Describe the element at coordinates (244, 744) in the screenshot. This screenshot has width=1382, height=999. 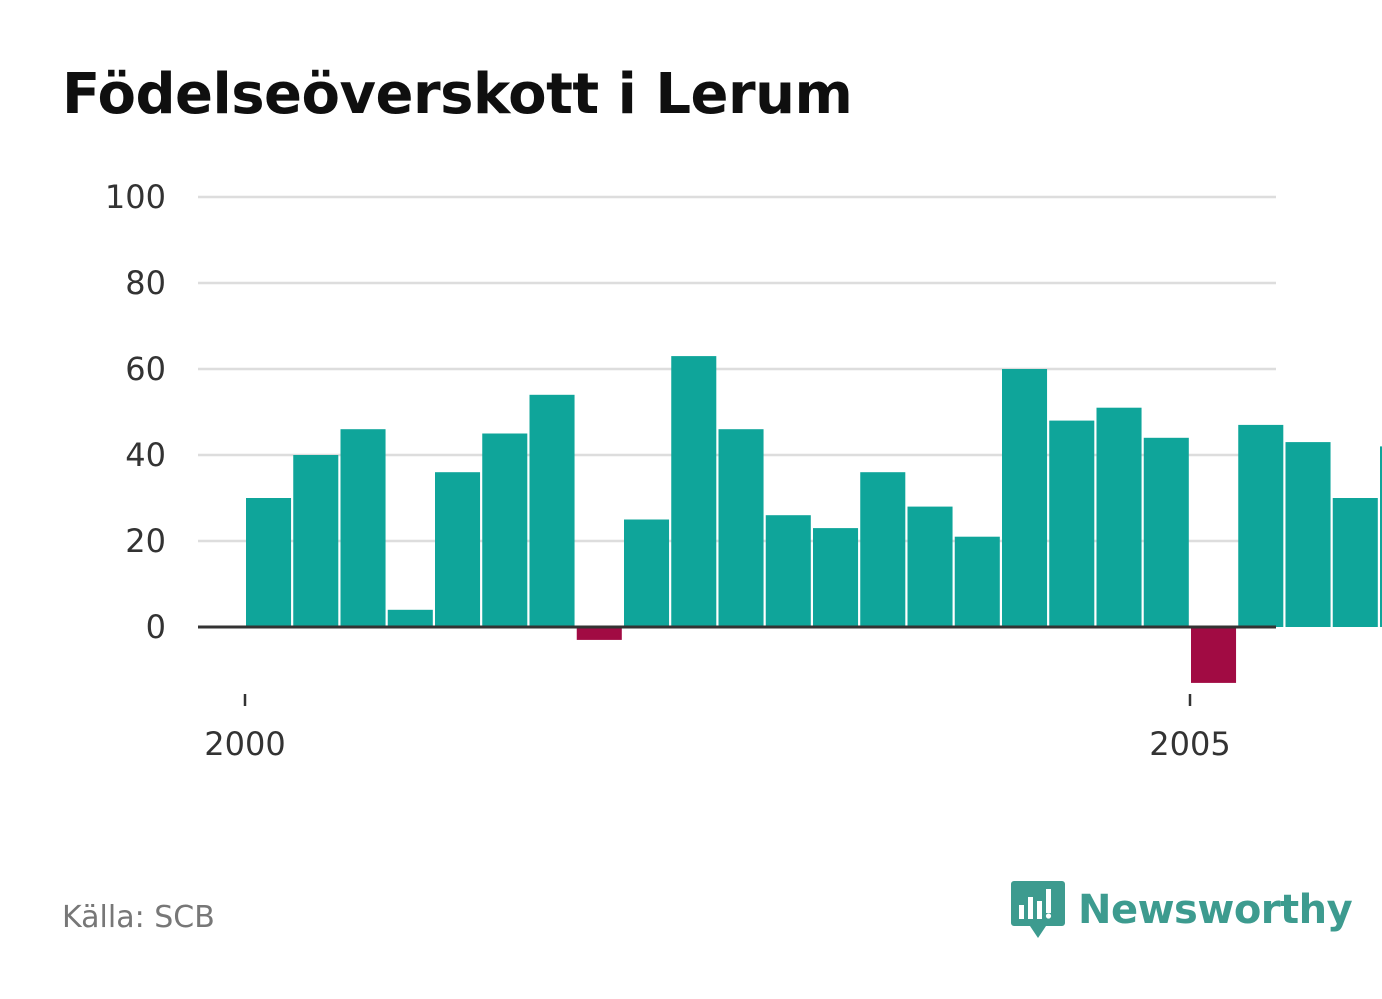
I see `x-tick-label: 2000` at that location.